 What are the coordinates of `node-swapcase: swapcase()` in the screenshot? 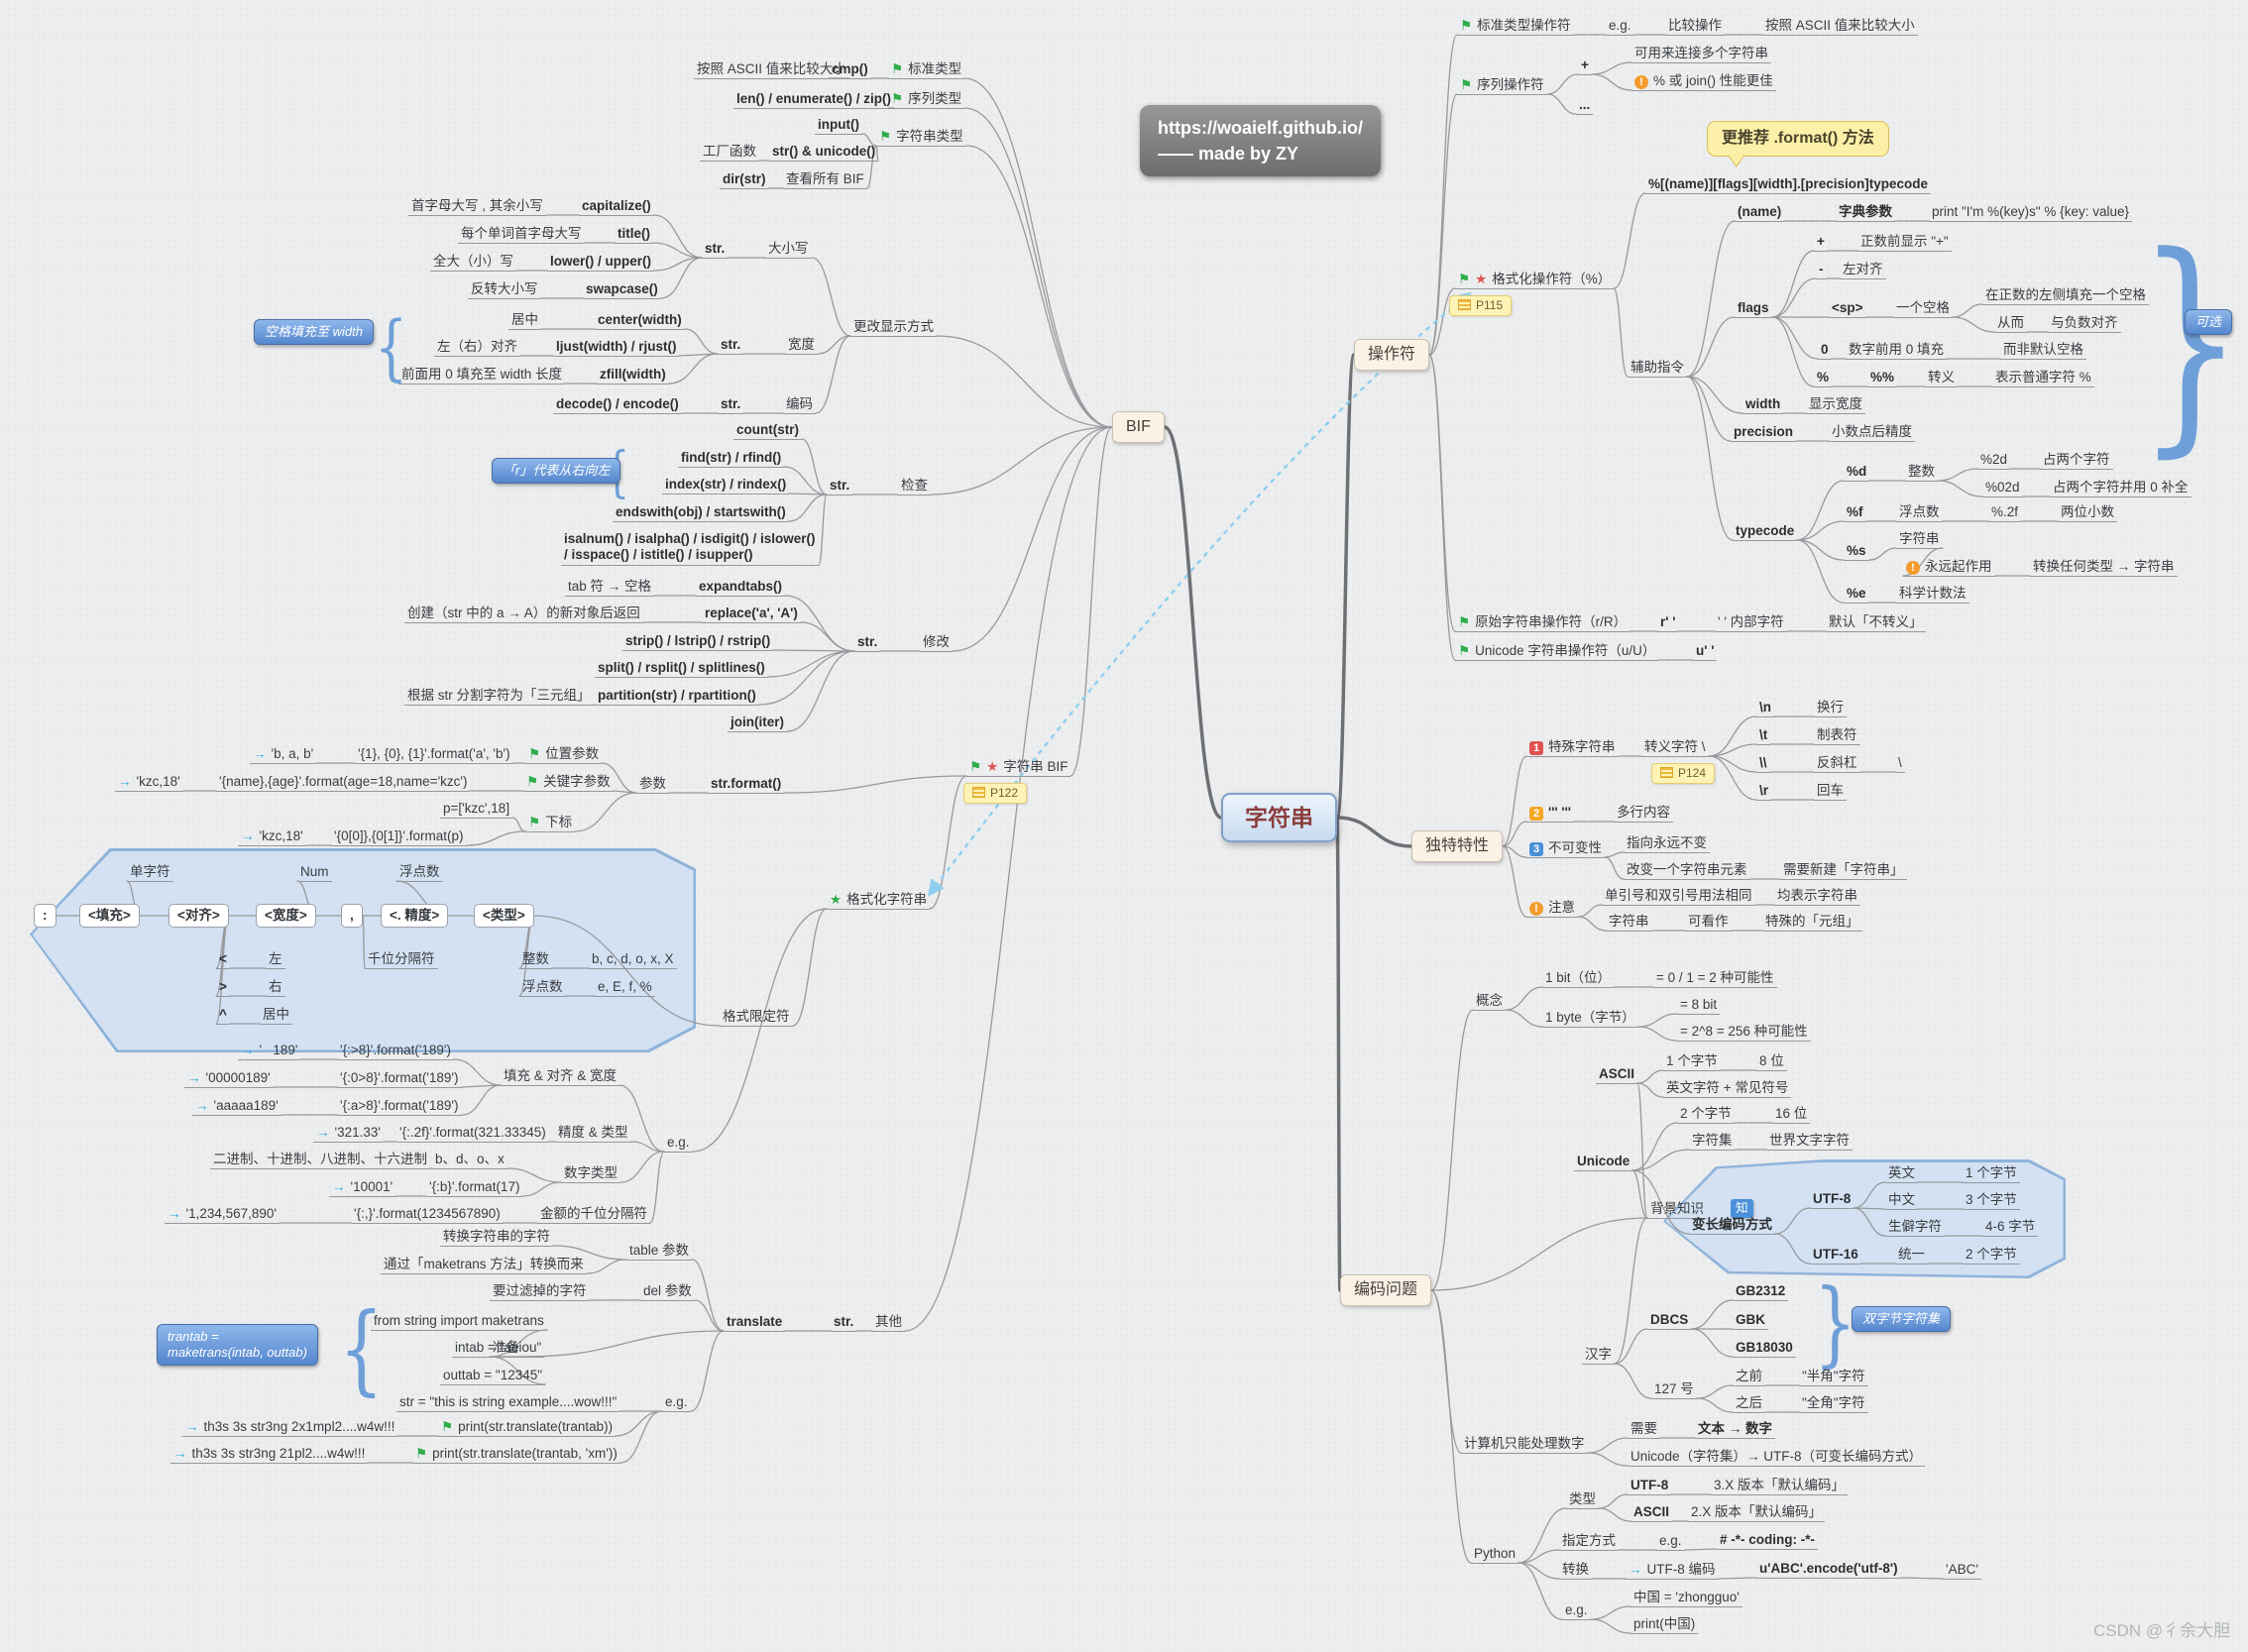 It's located at (622, 290).